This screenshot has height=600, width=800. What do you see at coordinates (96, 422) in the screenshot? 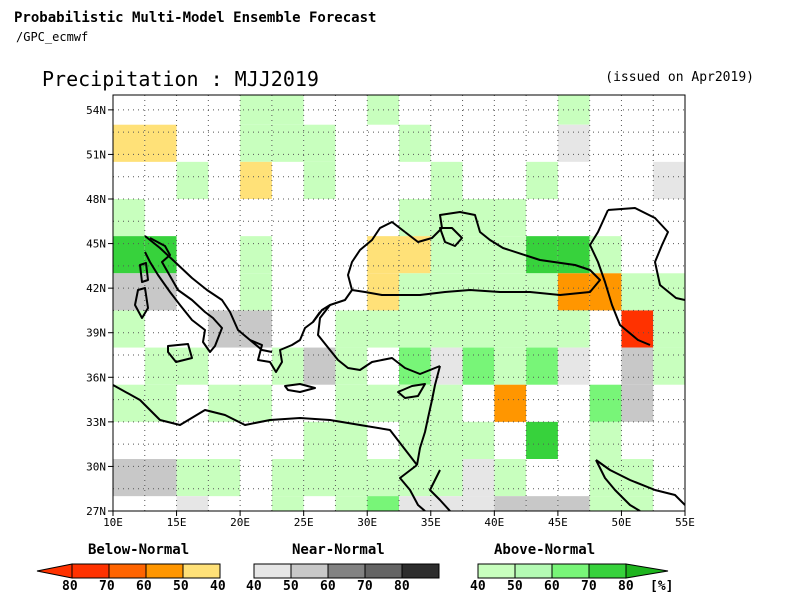
I see `lat-tick-label: 33N` at bounding box center [96, 422].